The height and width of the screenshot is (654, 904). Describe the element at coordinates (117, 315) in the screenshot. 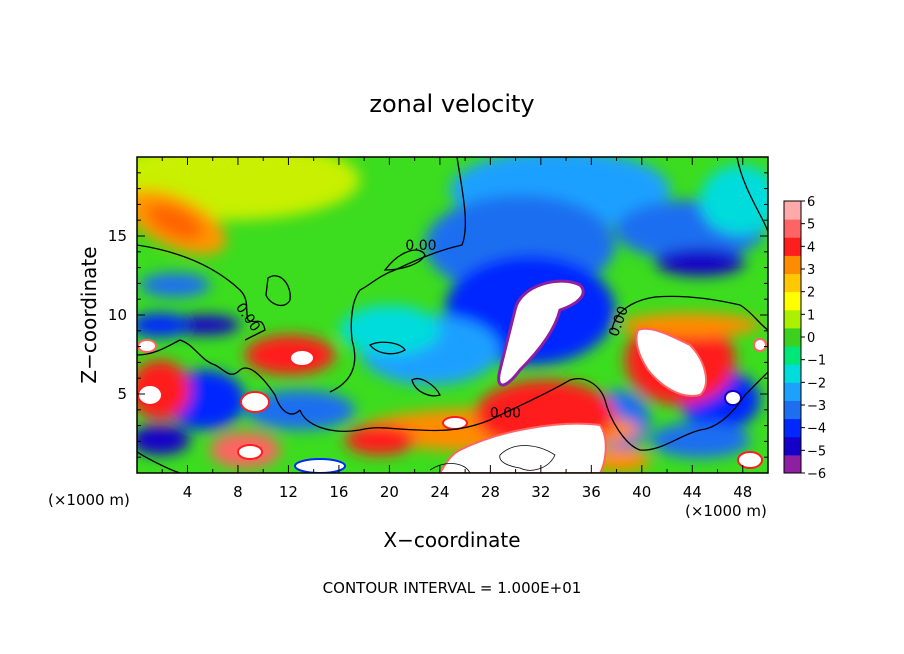

I see `y-tick-label: 10` at that location.